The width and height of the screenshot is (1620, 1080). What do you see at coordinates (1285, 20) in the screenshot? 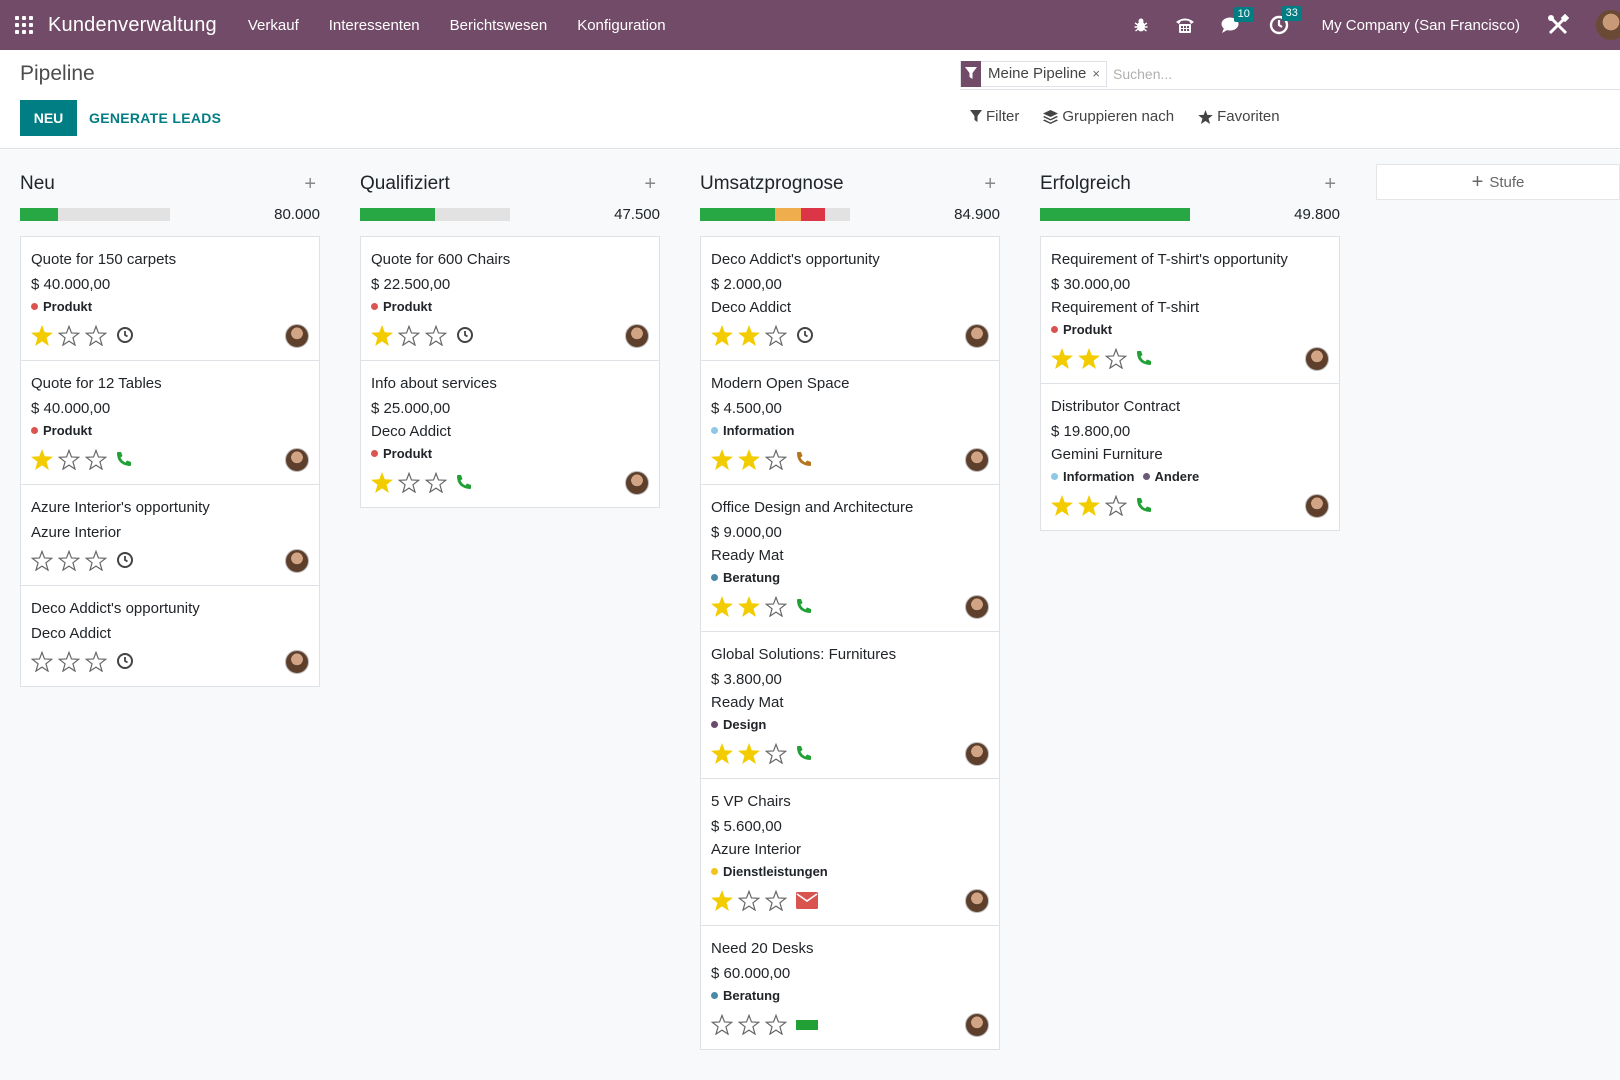
I see `activity-clock-icon: 33` at bounding box center [1285, 20].